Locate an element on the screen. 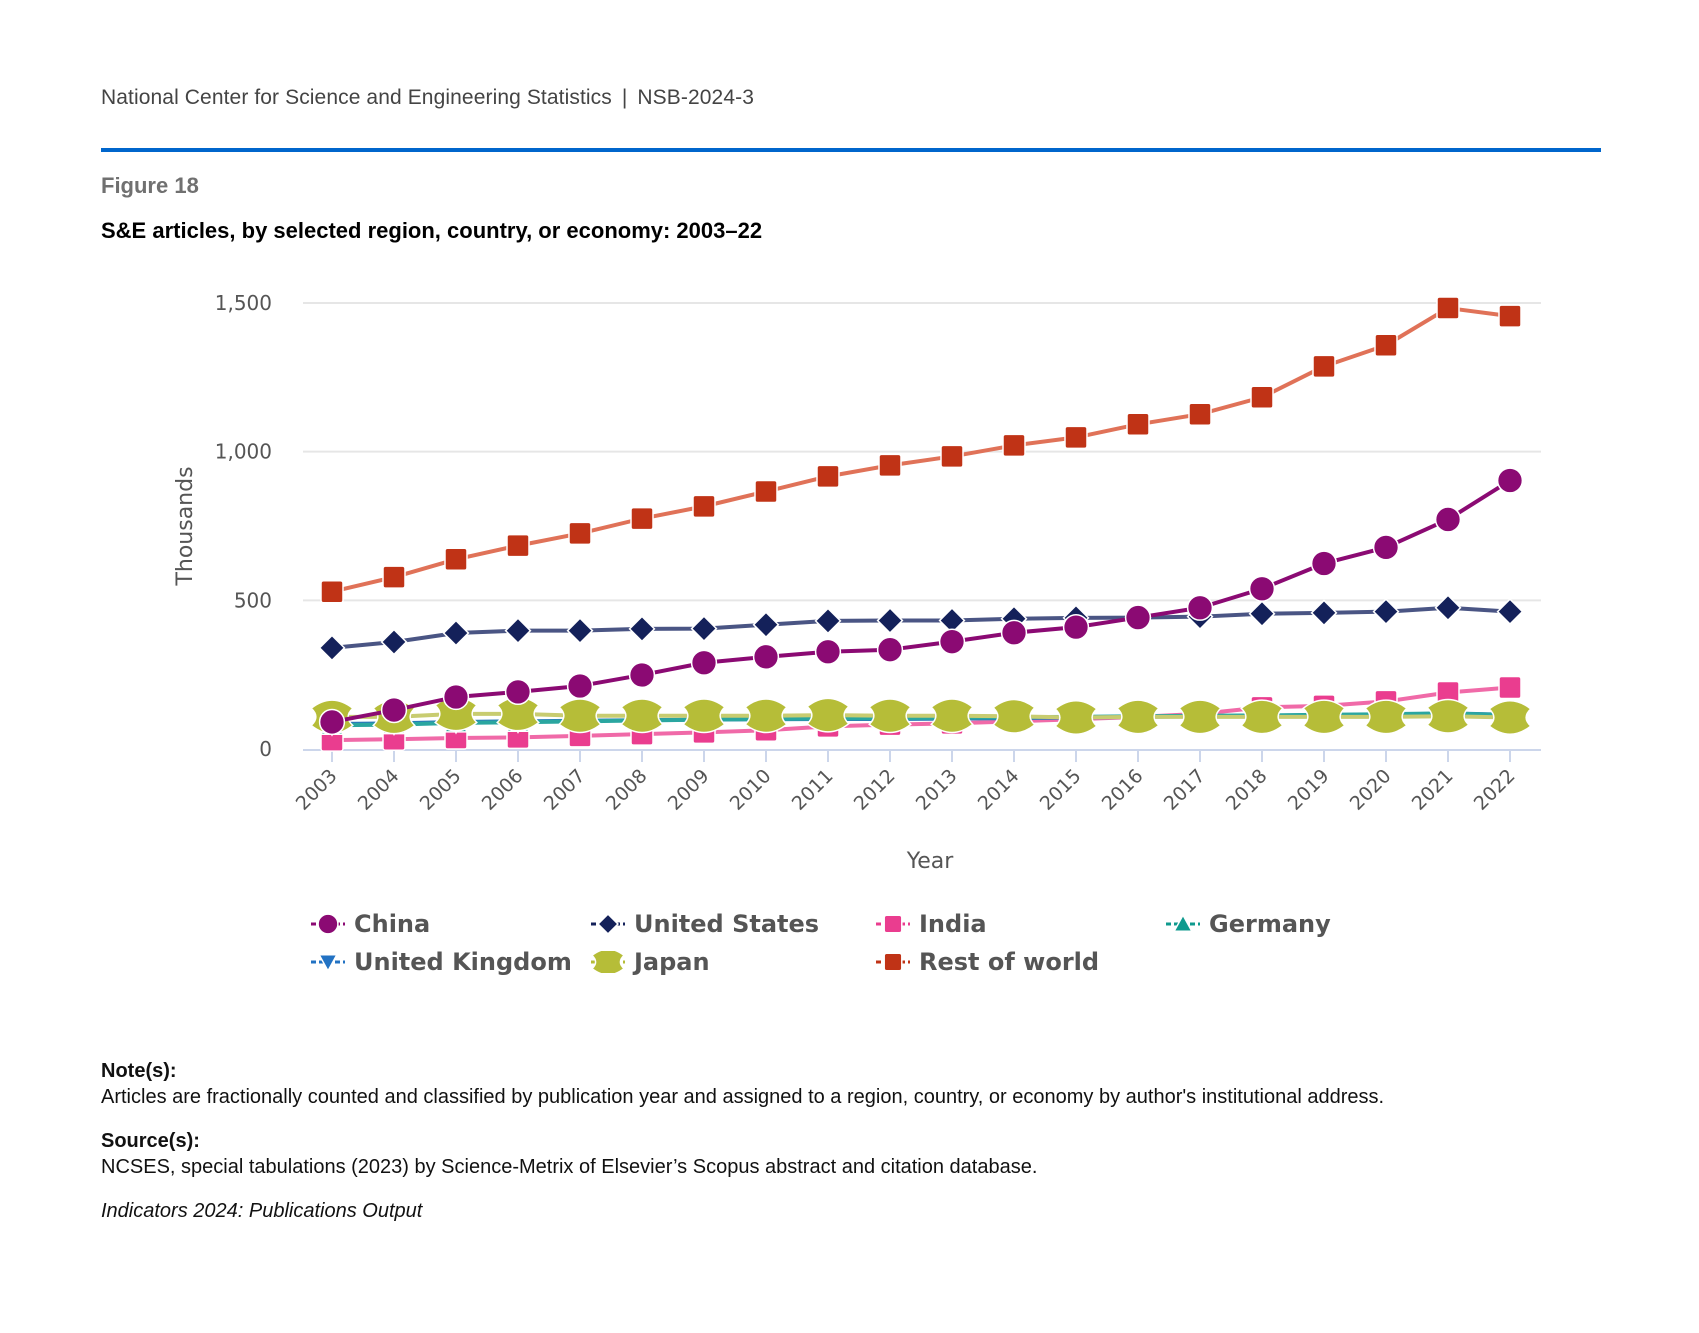 Image resolution: width=1699 pixels, height=1333 pixels. x-tick-label: 2010 is located at coordinates (751, 790).